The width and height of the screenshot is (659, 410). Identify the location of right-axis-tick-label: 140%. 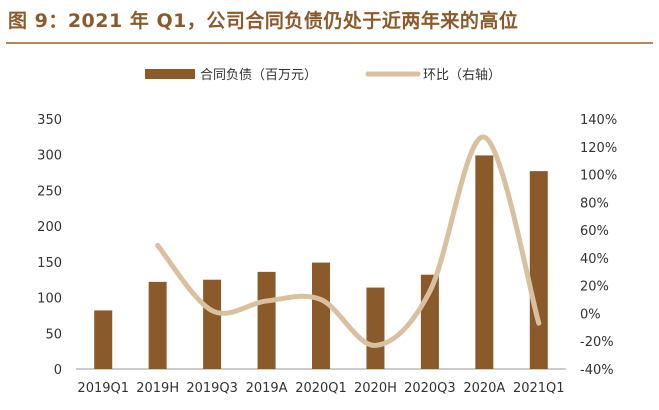
(598, 120).